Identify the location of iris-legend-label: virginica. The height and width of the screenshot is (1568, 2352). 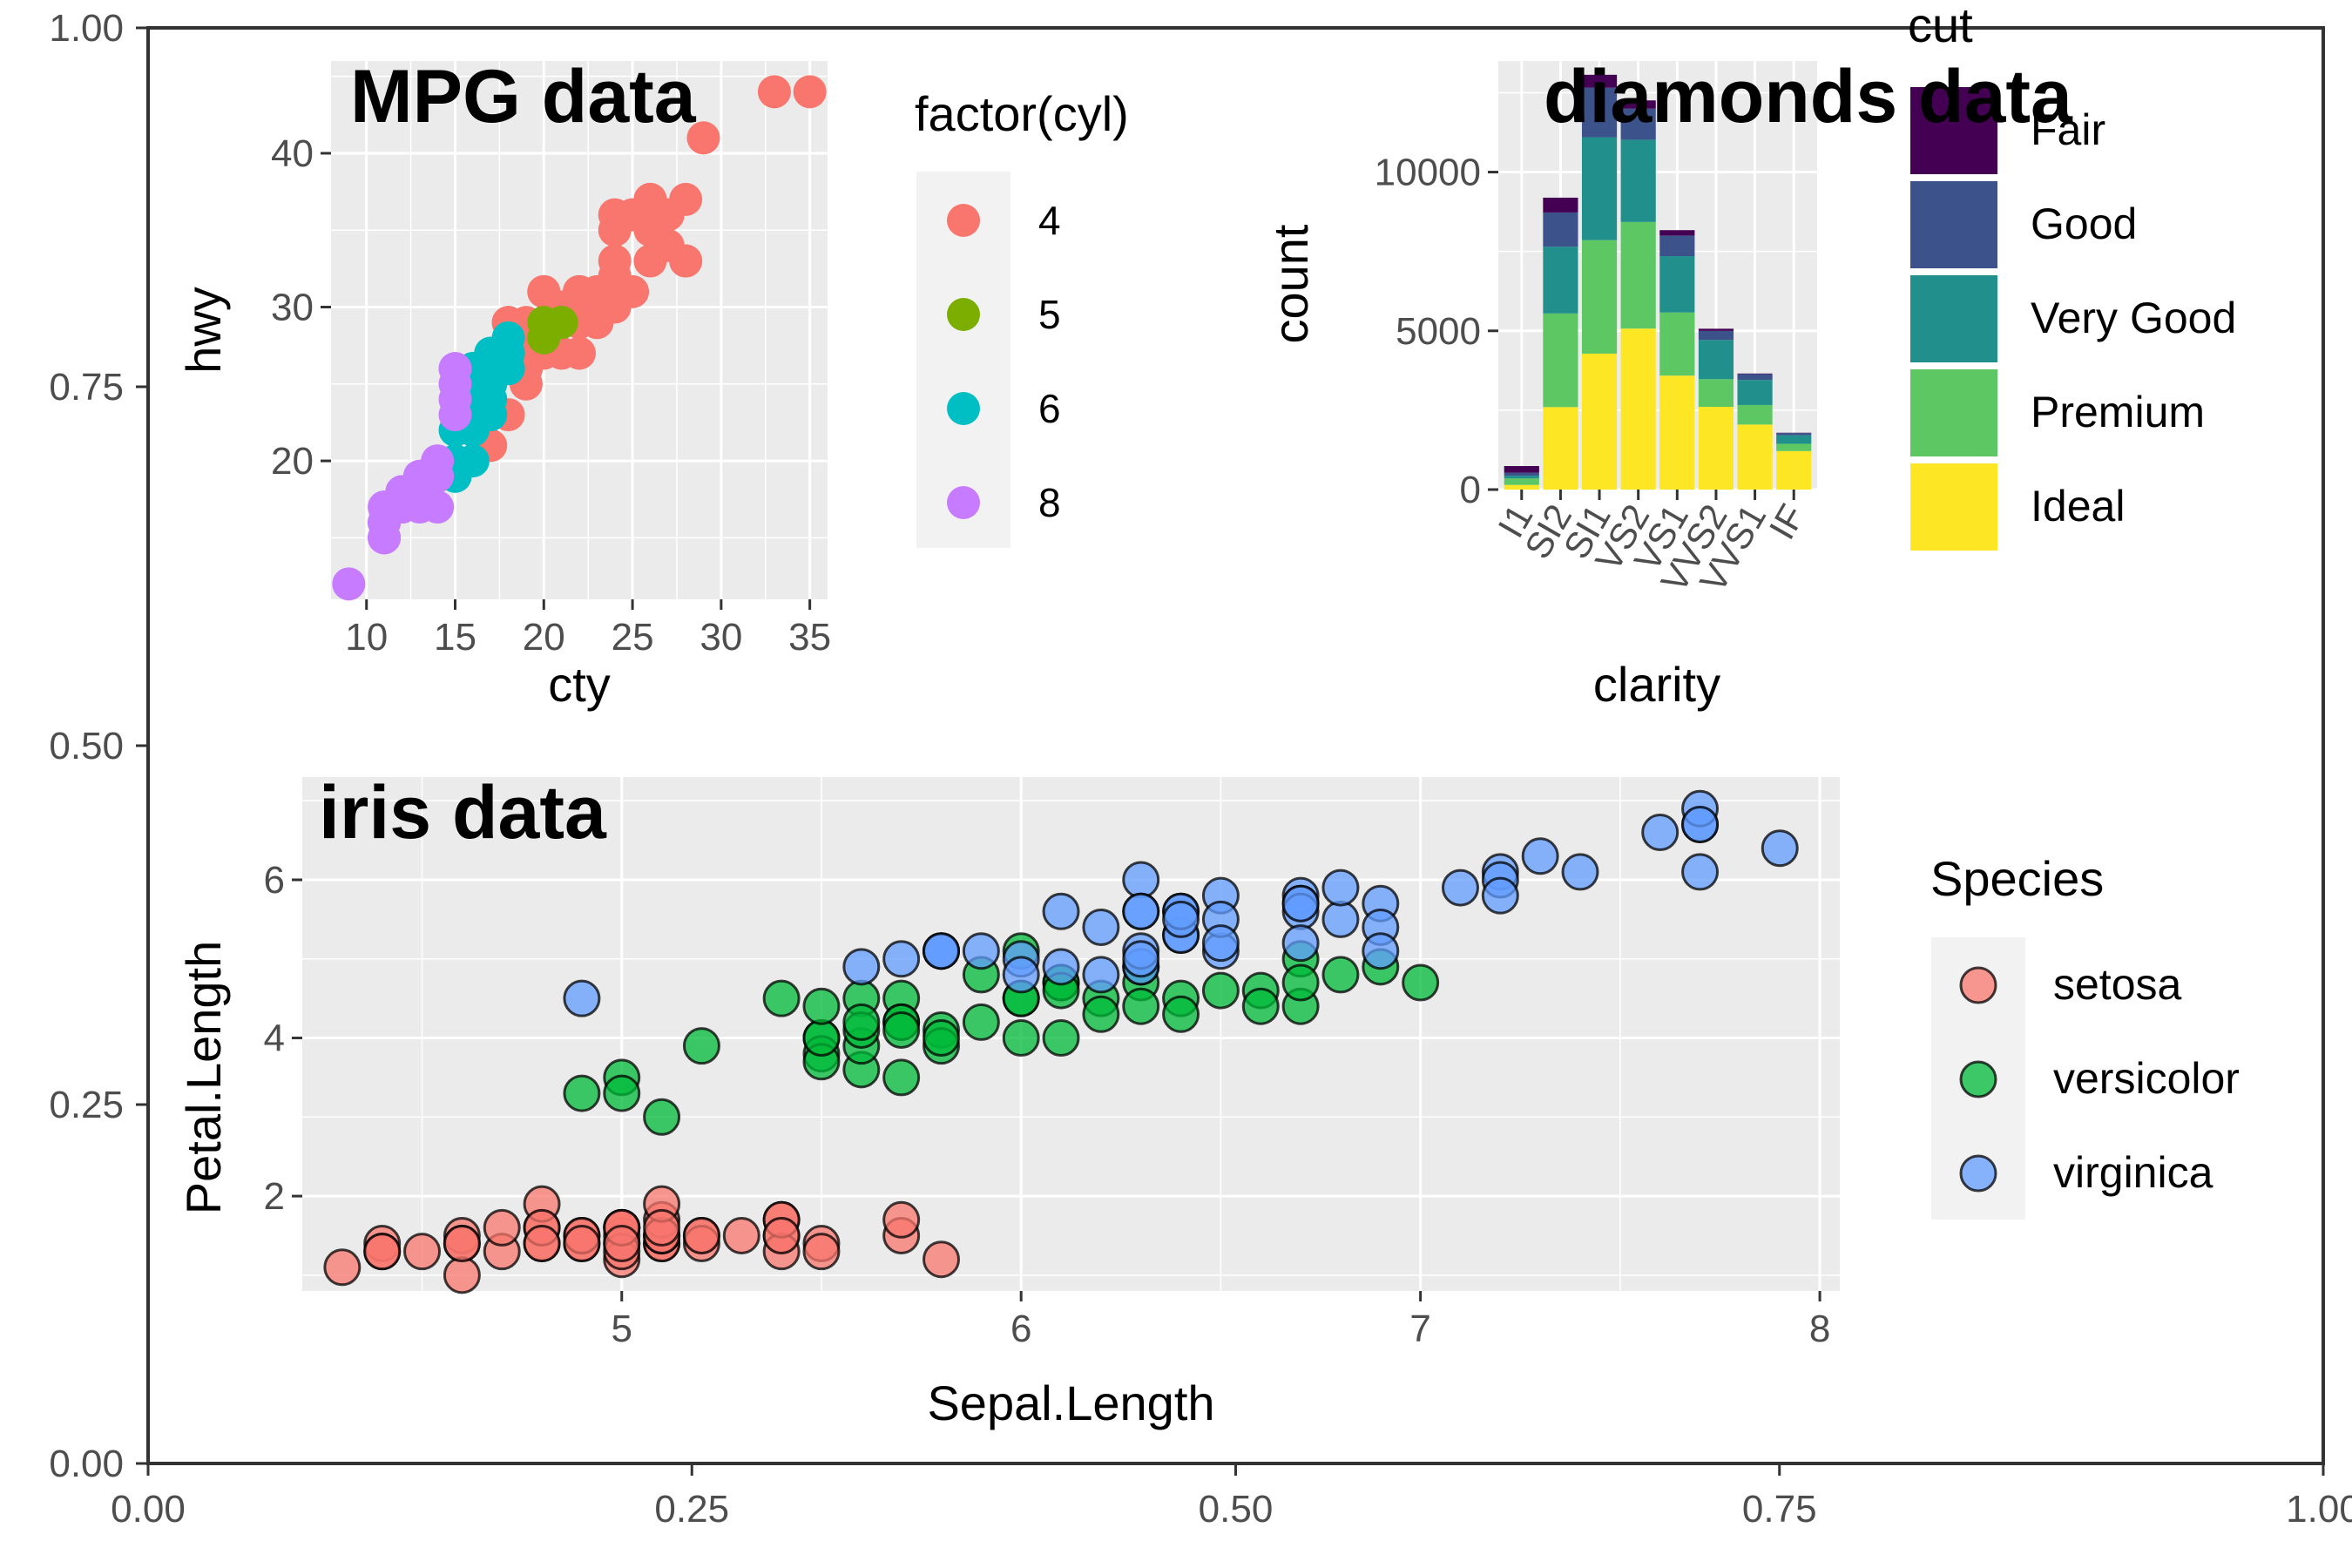
(2133, 1172).